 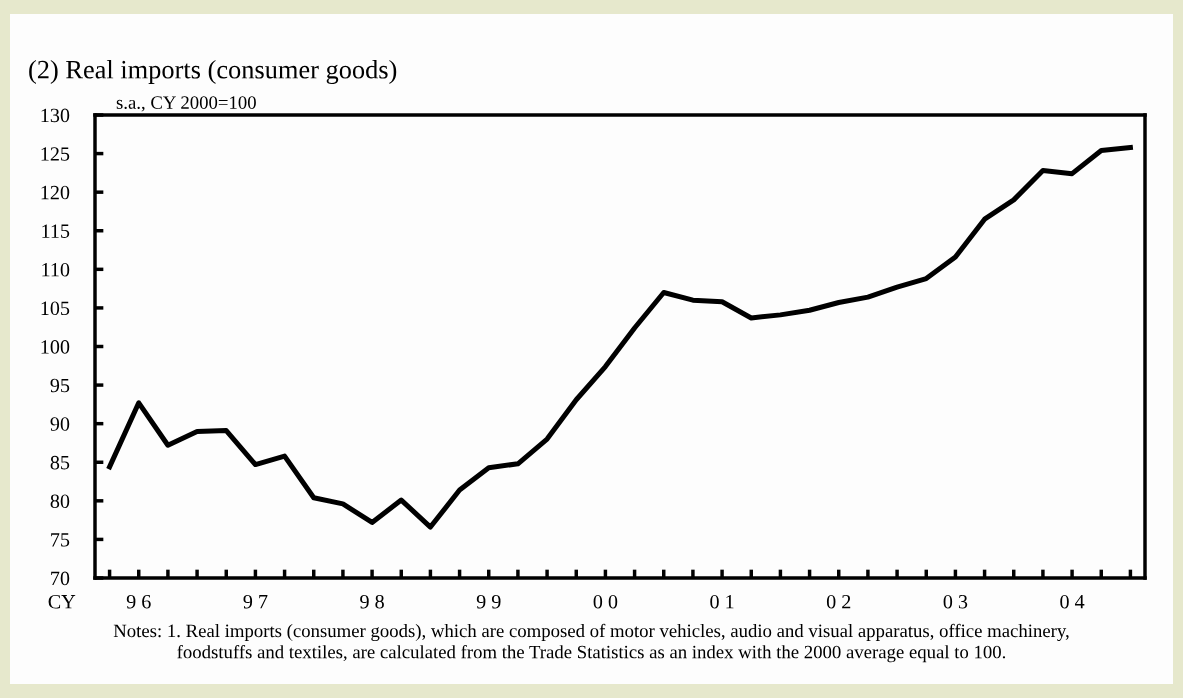 What do you see at coordinates (488, 601) in the screenshot?
I see `x-tick-label: 9 9` at bounding box center [488, 601].